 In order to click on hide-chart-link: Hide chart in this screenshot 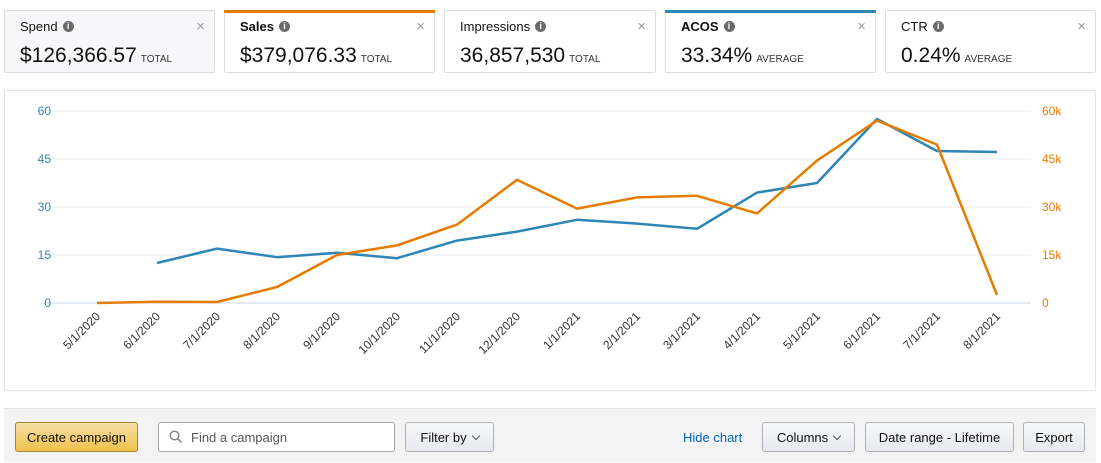, I will do `click(713, 437)`.